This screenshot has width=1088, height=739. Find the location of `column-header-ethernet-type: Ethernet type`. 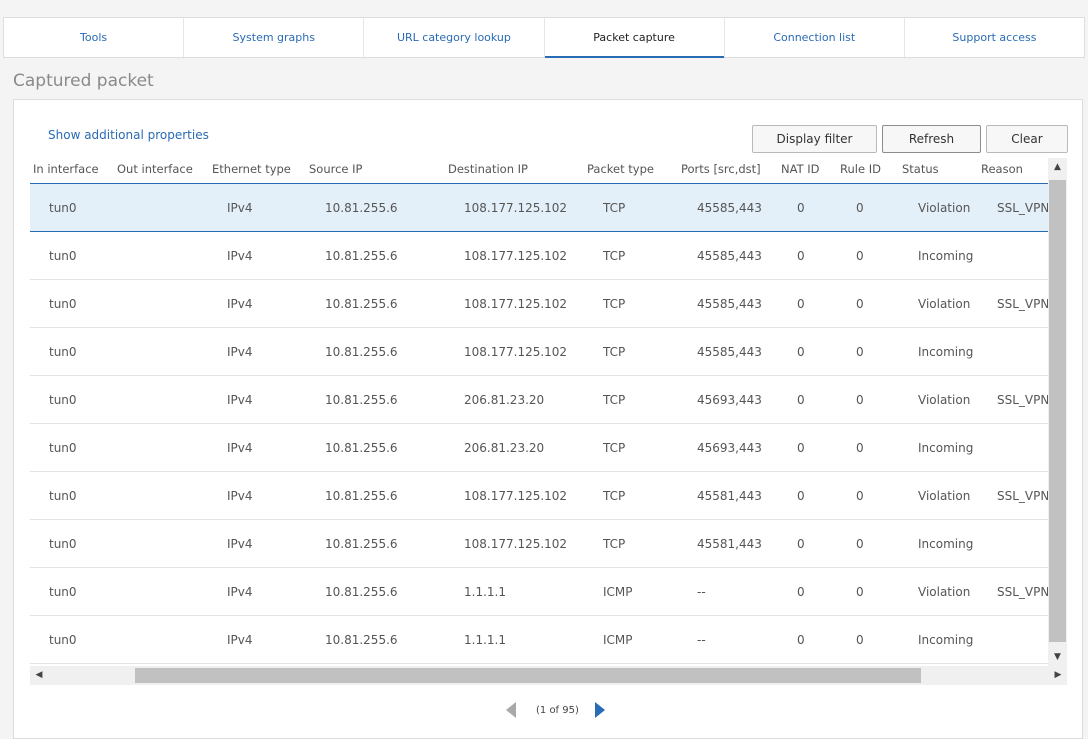

column-header-ethernet-type: Ethernet type is located at coordinates (251, 169).